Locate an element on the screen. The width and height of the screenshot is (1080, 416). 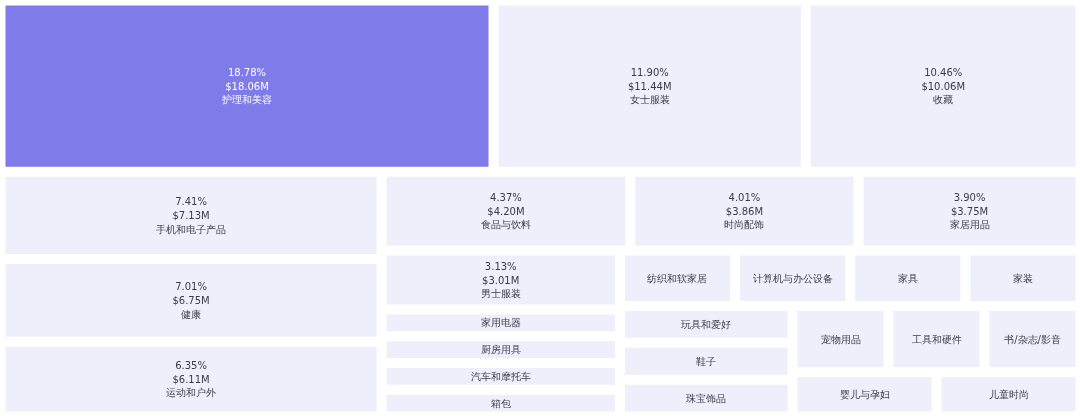
category-label: 纺织和软家居 is located at coordinates (677, 278).